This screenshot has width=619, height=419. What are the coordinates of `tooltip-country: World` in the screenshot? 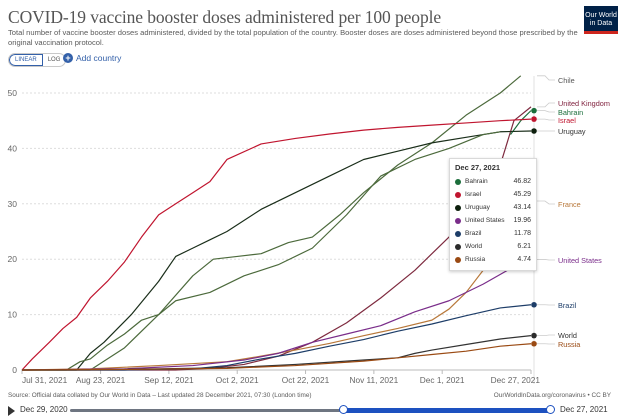 It's located at (474, 246).